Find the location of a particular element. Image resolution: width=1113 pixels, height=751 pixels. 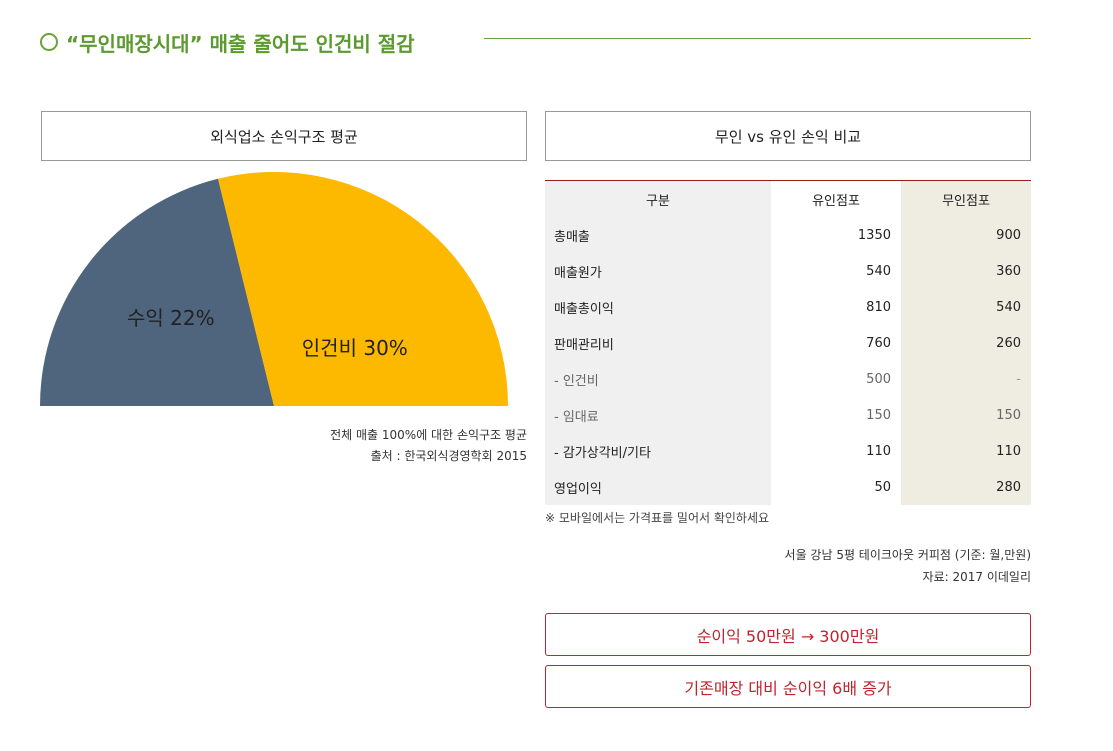

table-cell: - 인건비 is located at coordinates (658, 379).